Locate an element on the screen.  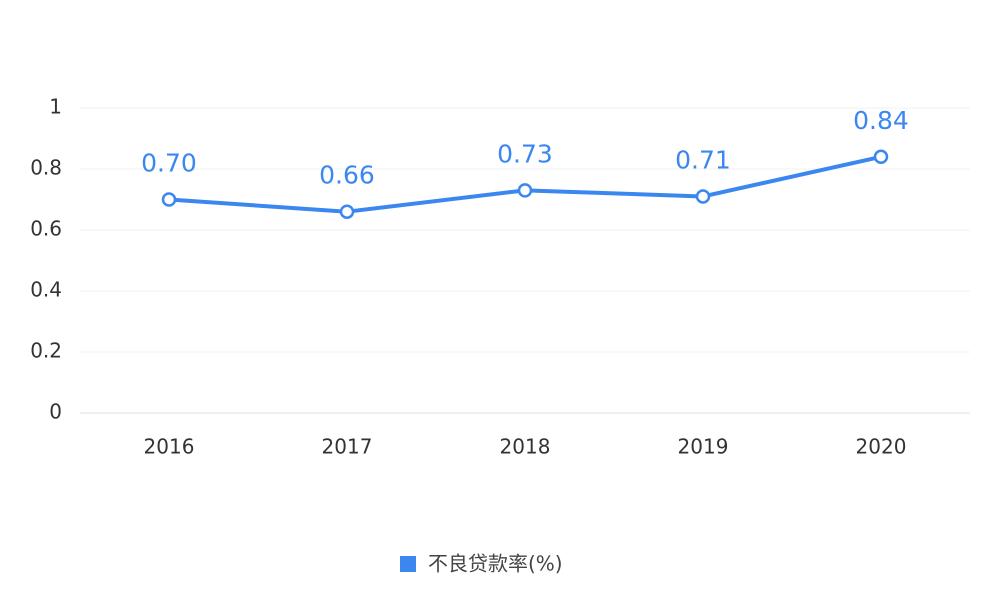
legend-swatch is located at coordinates (408, 564).